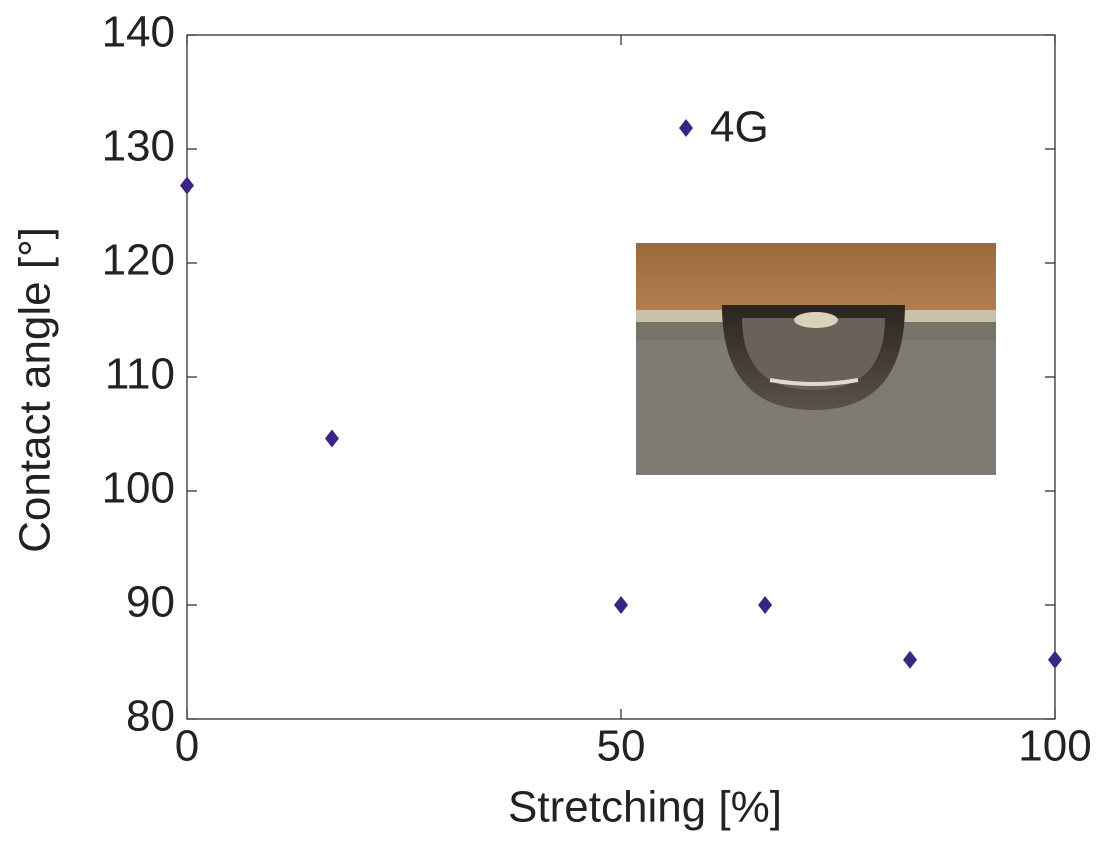  I want to click on y-tick-label: 110, so click(140, 374).